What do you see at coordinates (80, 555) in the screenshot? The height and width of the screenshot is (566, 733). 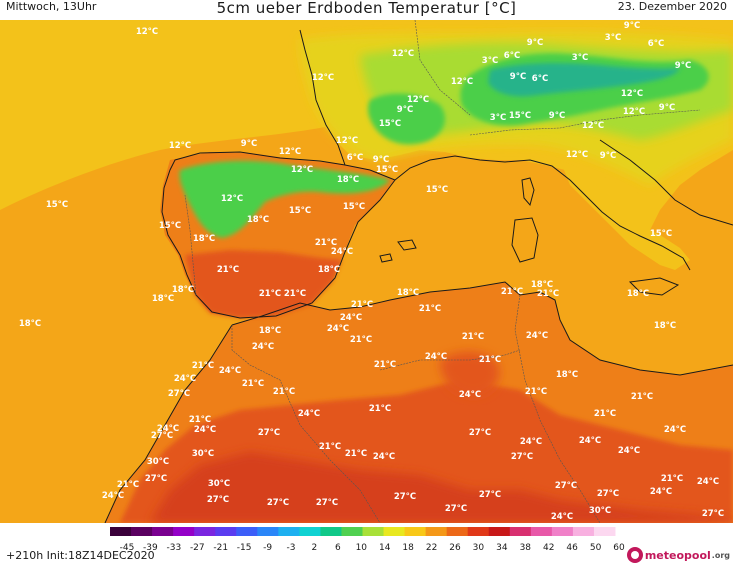 I see `model-run-info: +210h Init:18Z14DEC2020` at bounding box center [80, 555].